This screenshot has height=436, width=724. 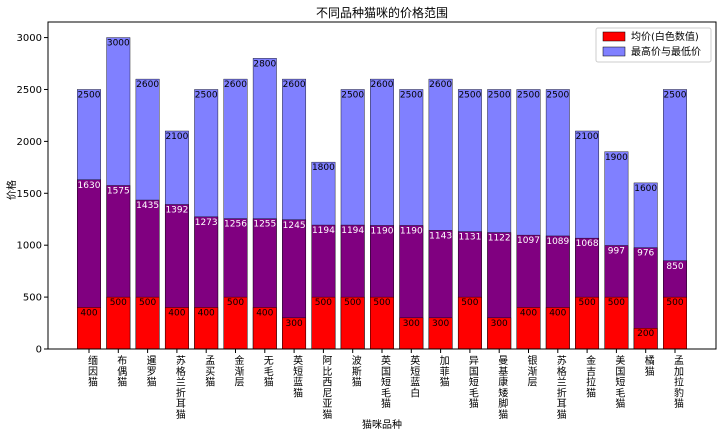 What do you see at coordinates (469, 95) in the screenshot?
I see `data-label-max-13: 2500` at bounding box center [469, 95].